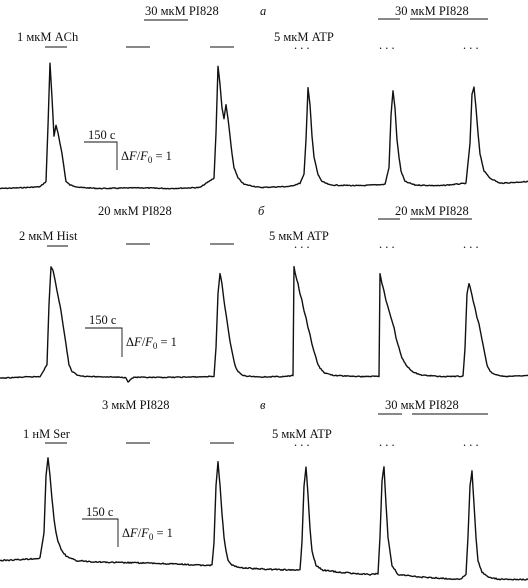 The image size is (528, 588). Describe the element at coordinates (471, 244) in the screenshot. I see `panel-b-dots-3: . . .` at that location.